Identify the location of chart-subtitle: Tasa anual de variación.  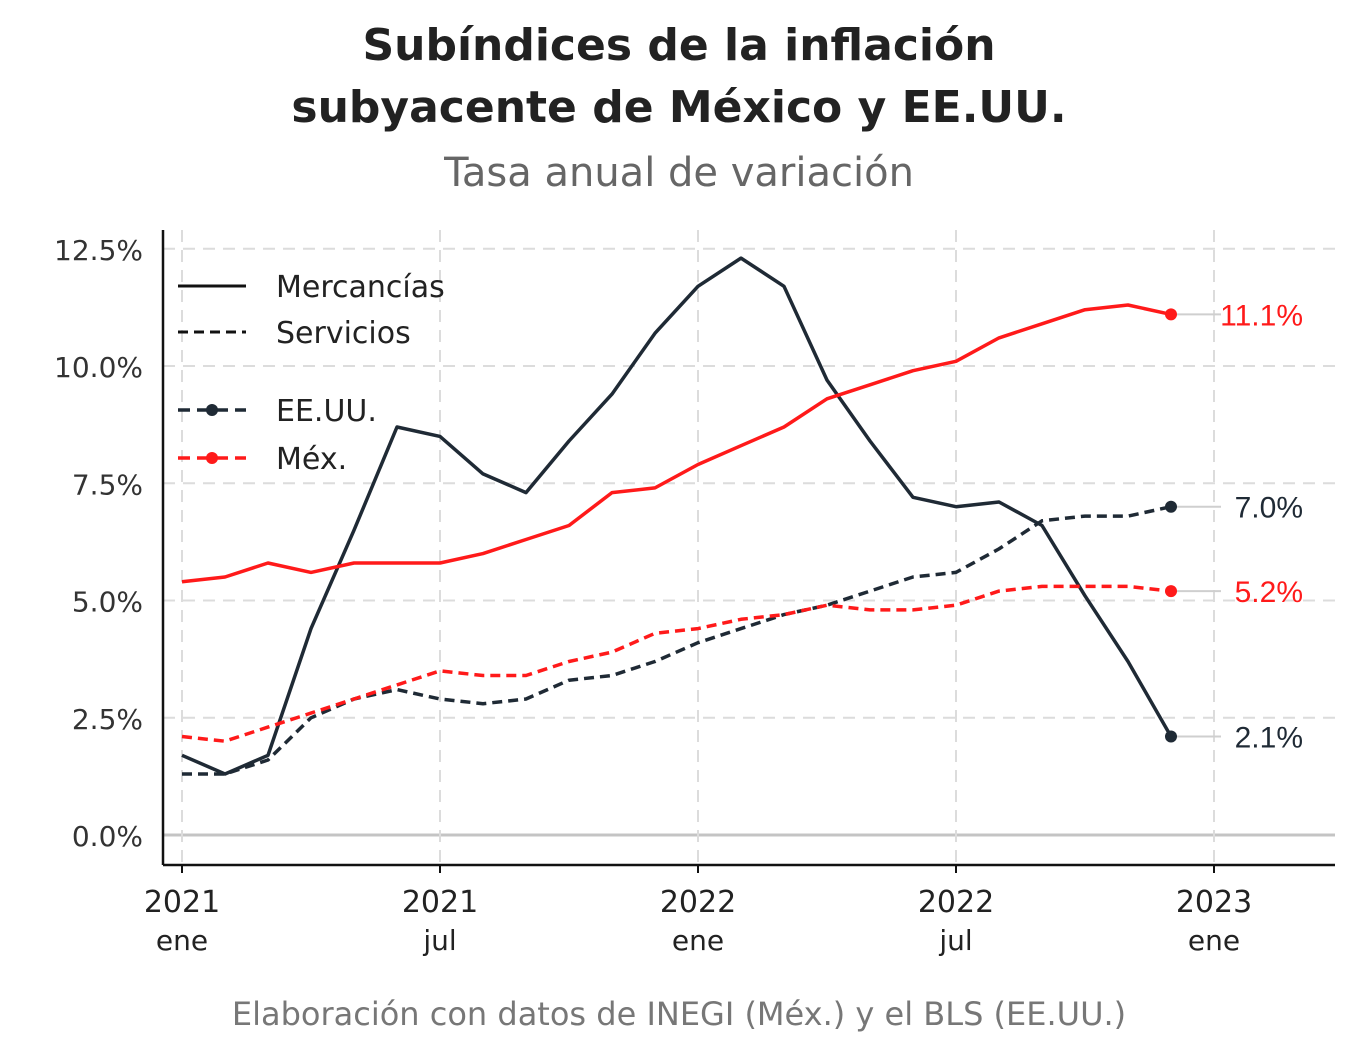
(679, 173).